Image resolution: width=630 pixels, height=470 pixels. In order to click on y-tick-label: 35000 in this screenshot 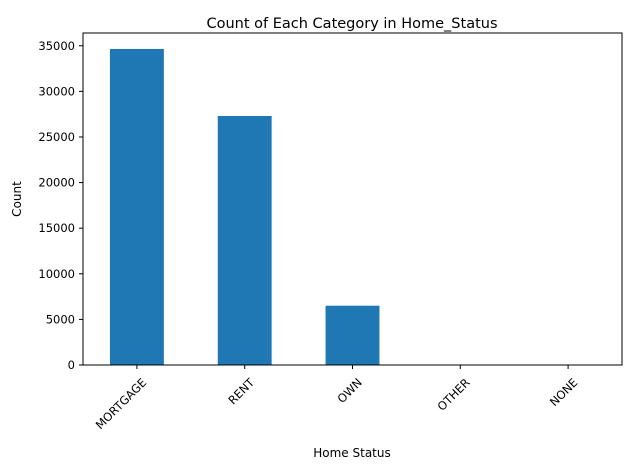, I will do `click(56, 46)`.